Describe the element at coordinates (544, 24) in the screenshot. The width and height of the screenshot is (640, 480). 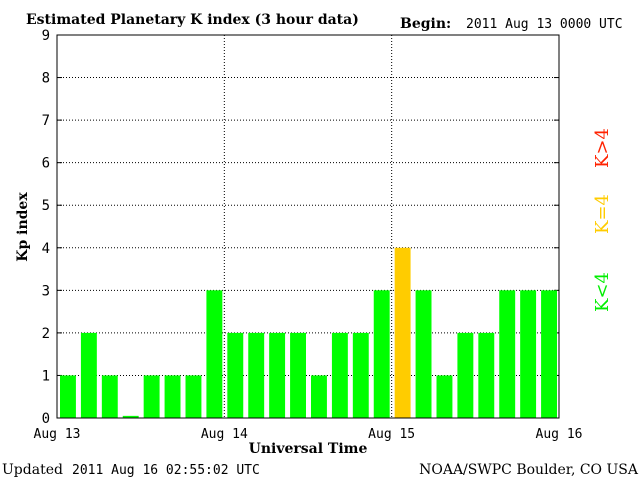
I see `begin-value: 2011 Aug 13 0000 UTC` at that location.